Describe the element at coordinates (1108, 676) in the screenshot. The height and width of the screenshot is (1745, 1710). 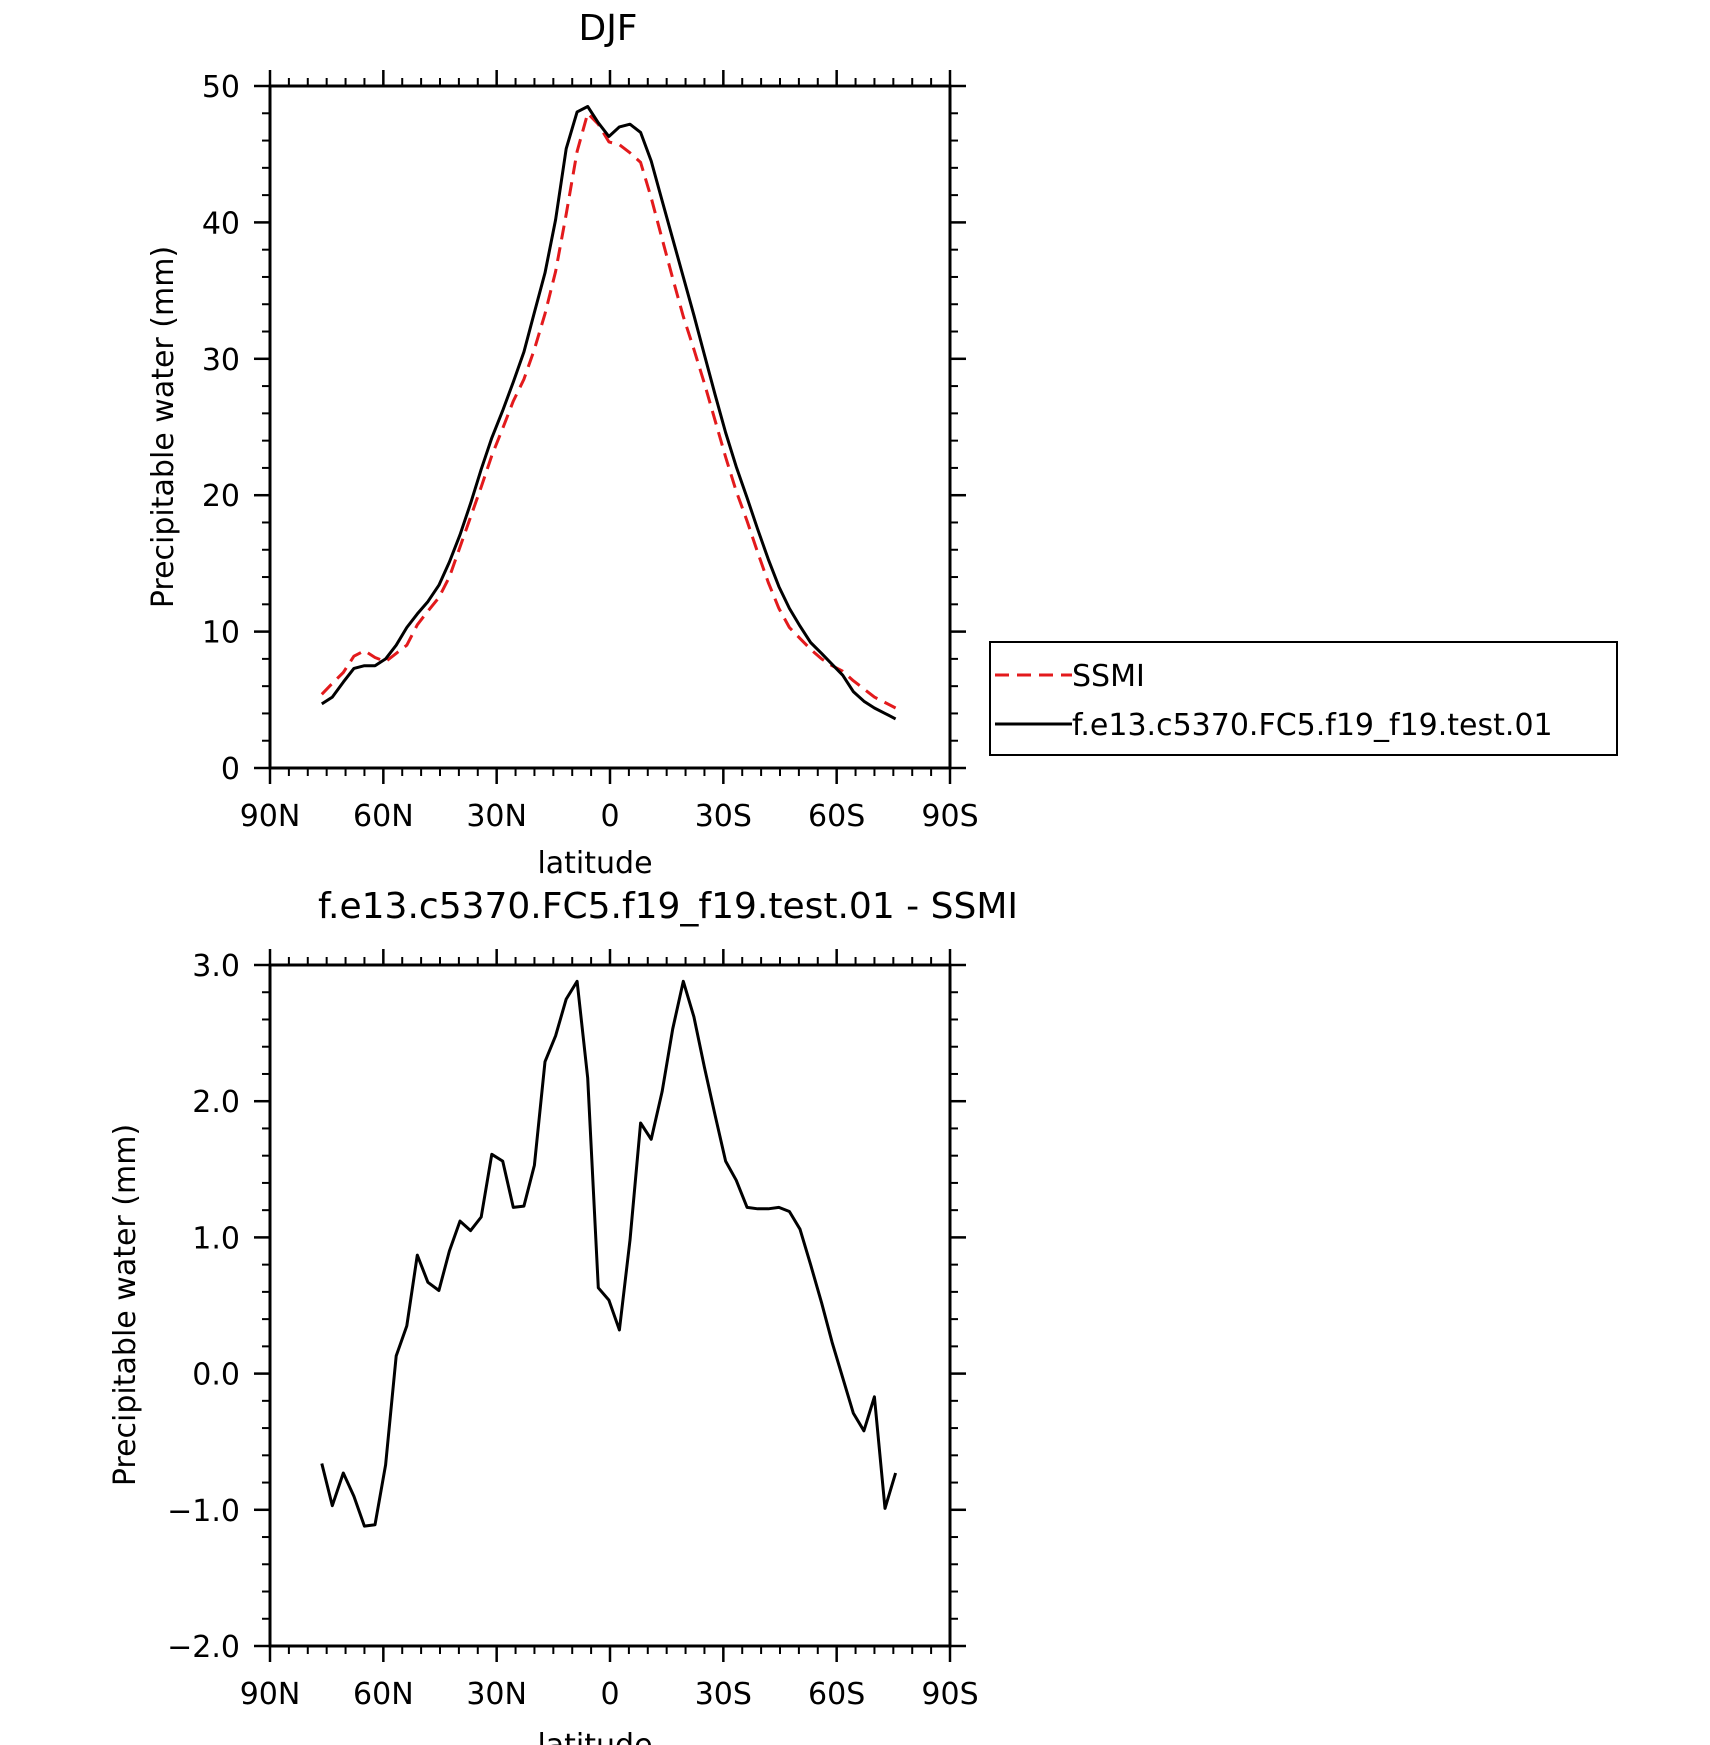
I see `legend-ssmi-label: SSMI` at that location.